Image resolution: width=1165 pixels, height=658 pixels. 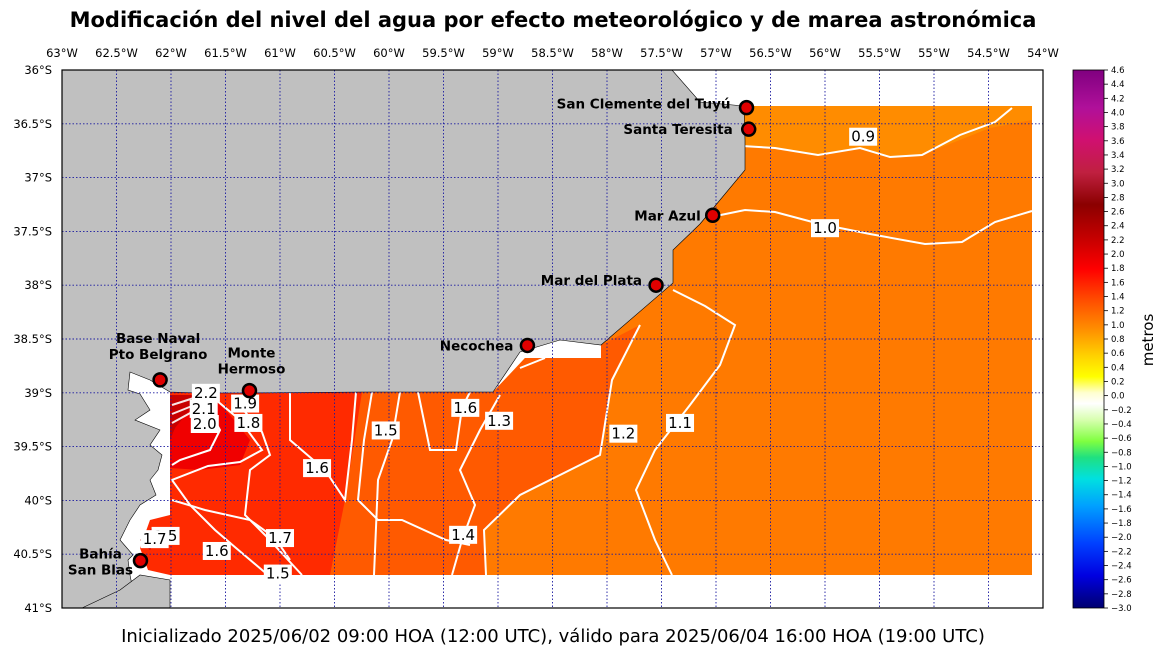 I want to click on contour-label-text: 2.2, so click(x=206, y=393).